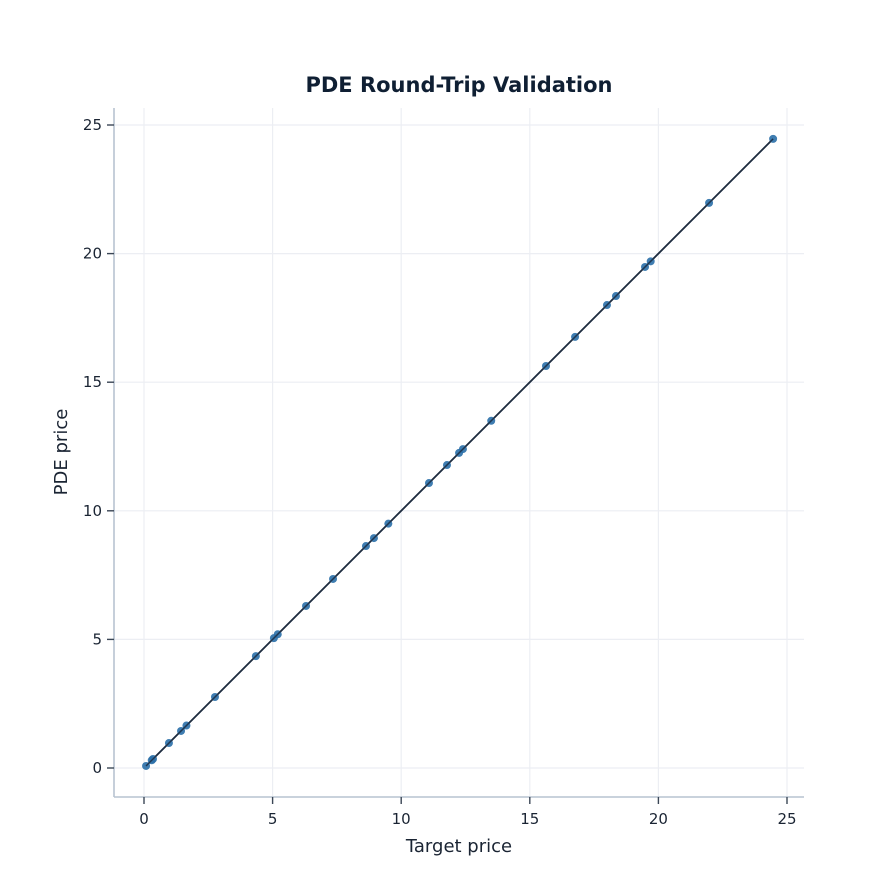 This screenshot has height=896, width=896. What do you see at coordinates (786, 819) in the screenshot?
I see `x-tick-label: 25` at bounding box center [786, 819].